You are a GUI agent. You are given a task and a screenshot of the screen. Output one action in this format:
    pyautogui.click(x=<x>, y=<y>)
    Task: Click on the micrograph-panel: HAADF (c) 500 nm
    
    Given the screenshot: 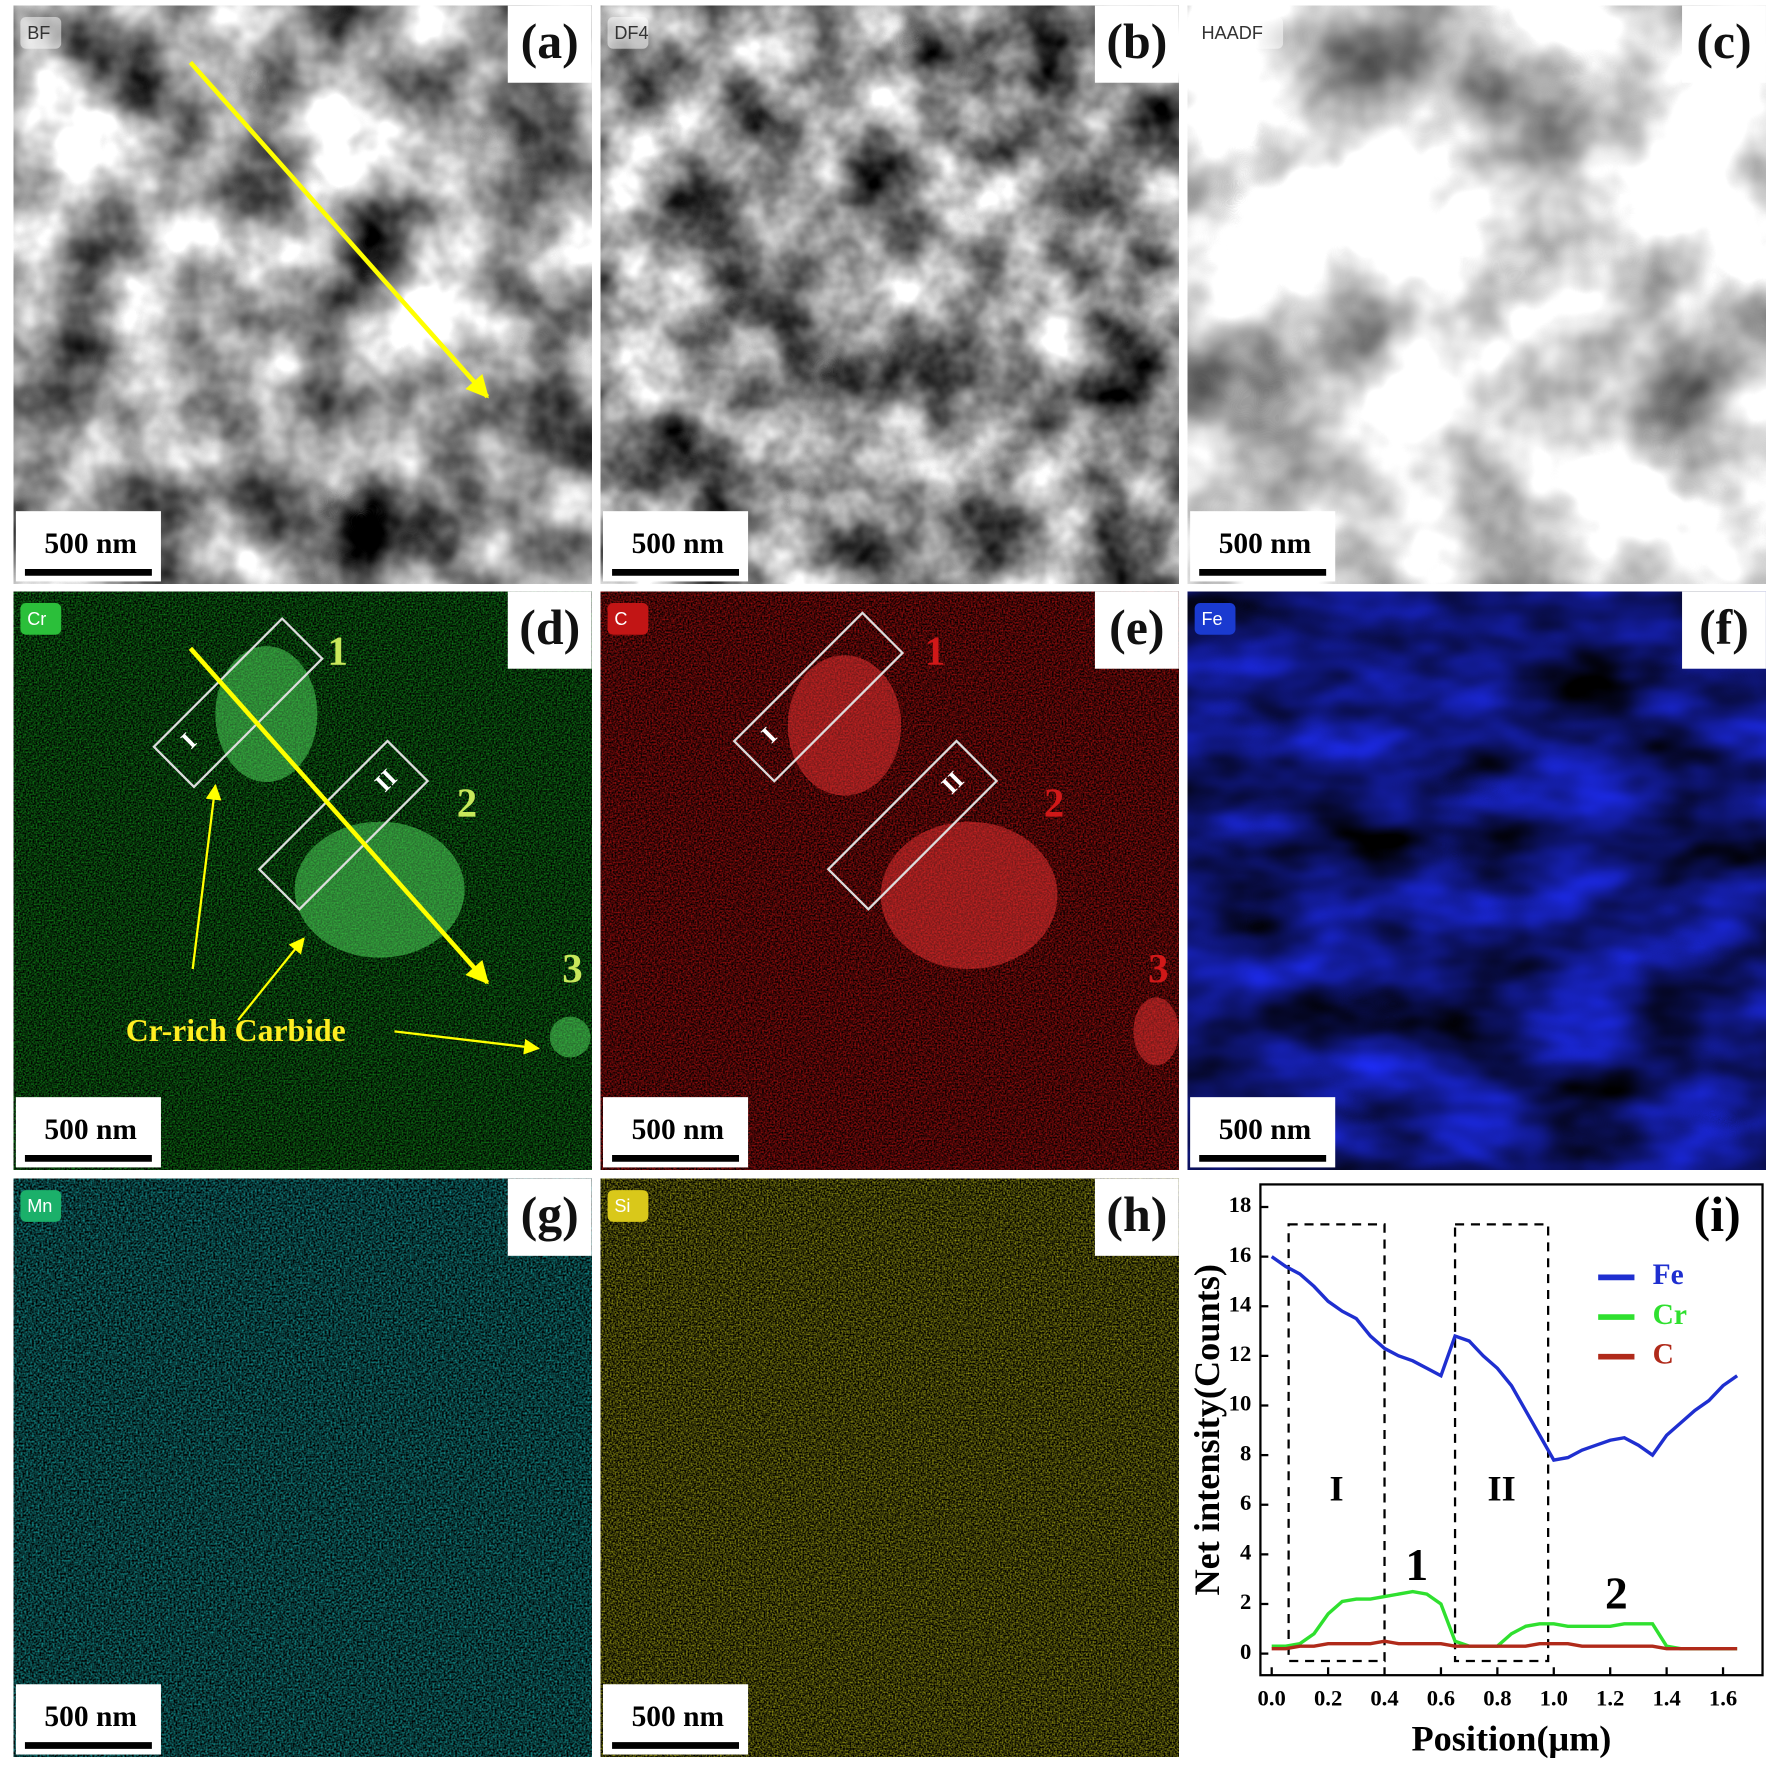 What is the action you would take?
    pyautogui.click(x=1476, y=294)
    